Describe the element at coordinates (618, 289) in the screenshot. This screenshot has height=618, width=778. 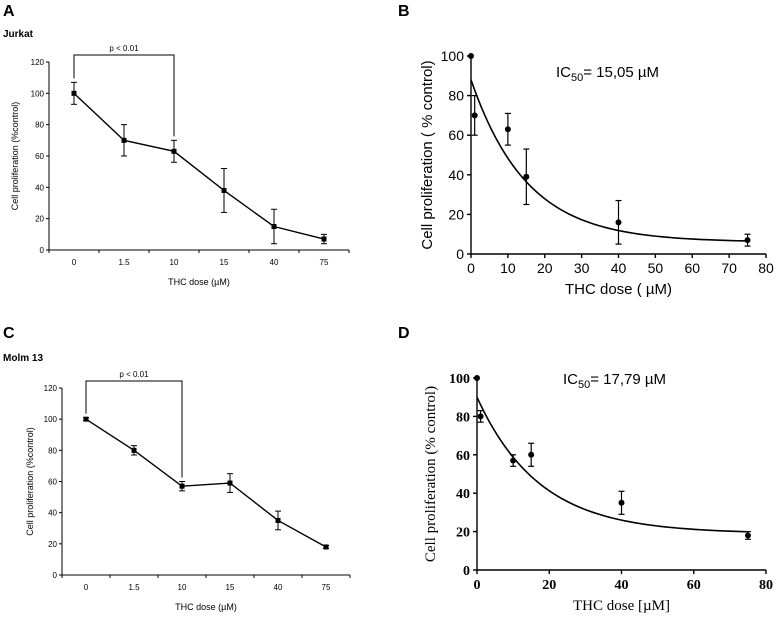
I see `panel-b-x-axis-label: THC dose ( µM)` at that location.